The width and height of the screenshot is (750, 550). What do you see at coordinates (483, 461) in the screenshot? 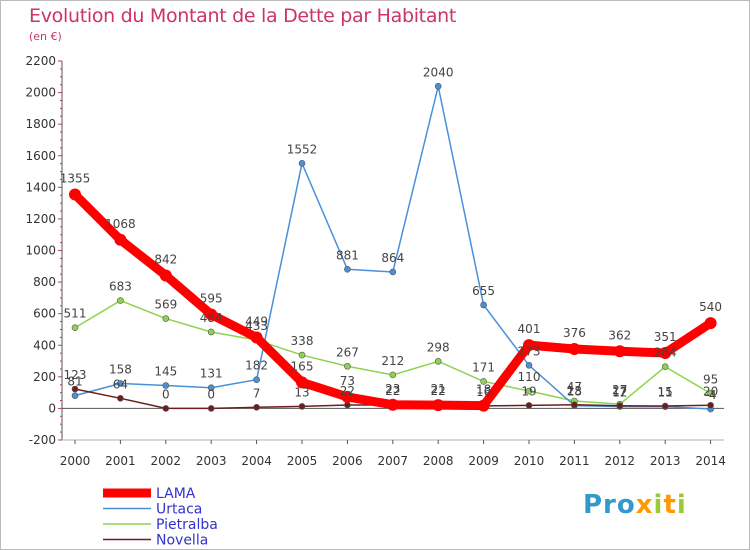
I see `x-tick-label: 2009` at bounding box center [483, 461].